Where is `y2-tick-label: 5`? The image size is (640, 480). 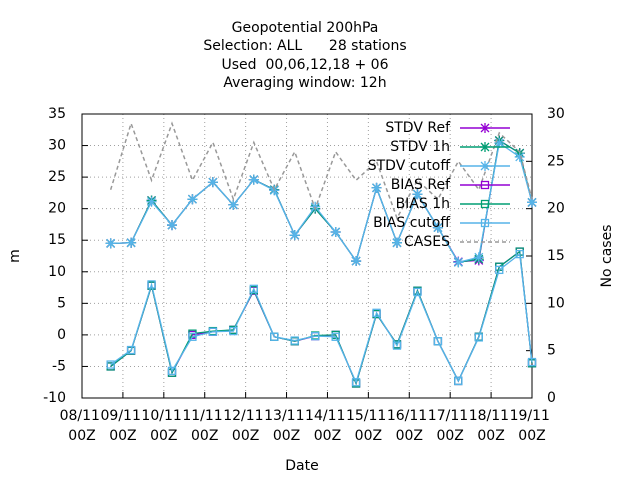 y2-tick-label: 5 is located at coordinates (551, 351).